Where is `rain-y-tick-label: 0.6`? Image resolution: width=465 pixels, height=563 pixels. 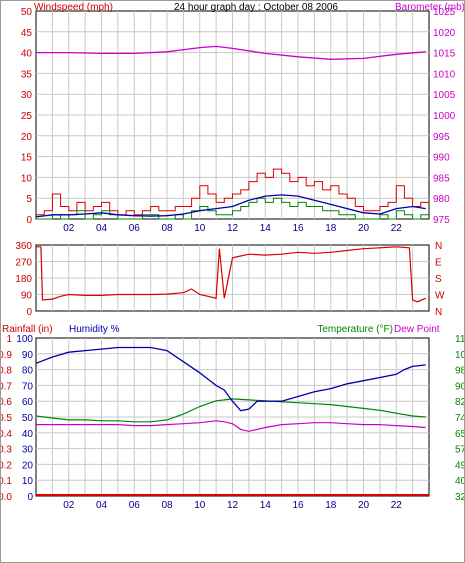
rain-y-tick-label: 0.6 is located at coordinates (6, 402).